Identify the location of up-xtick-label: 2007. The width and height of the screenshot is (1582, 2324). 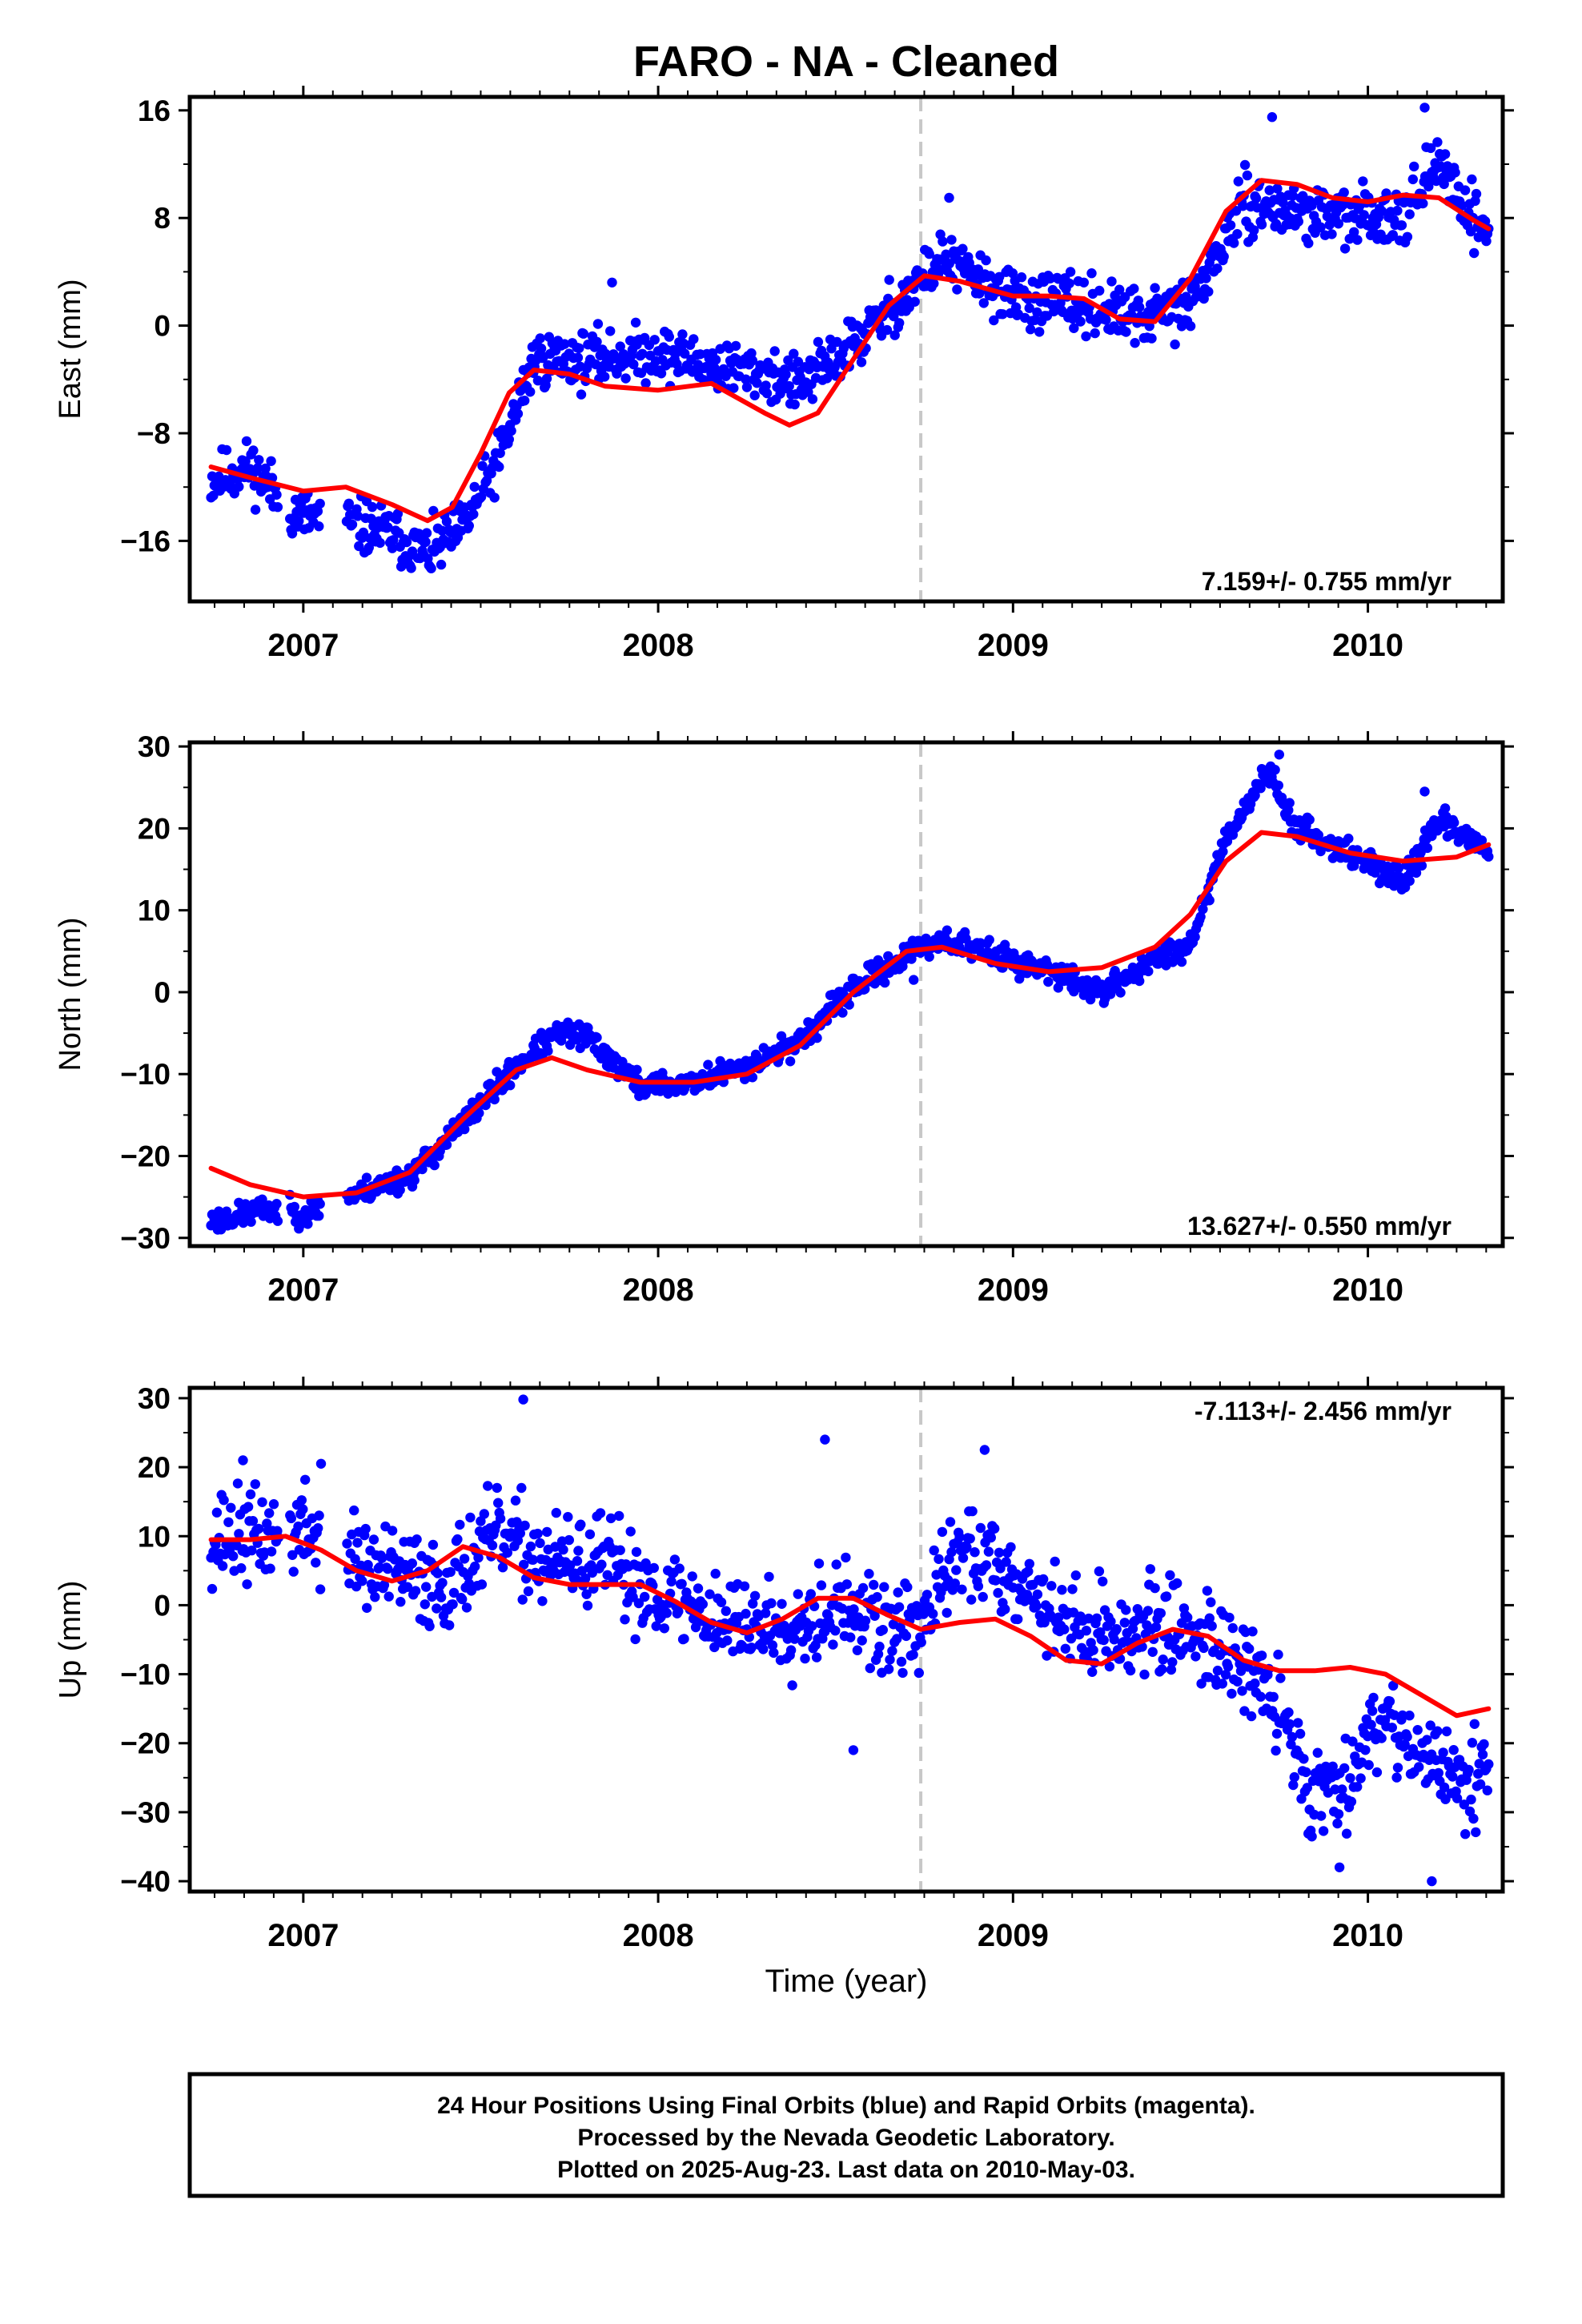
(303, 1936).